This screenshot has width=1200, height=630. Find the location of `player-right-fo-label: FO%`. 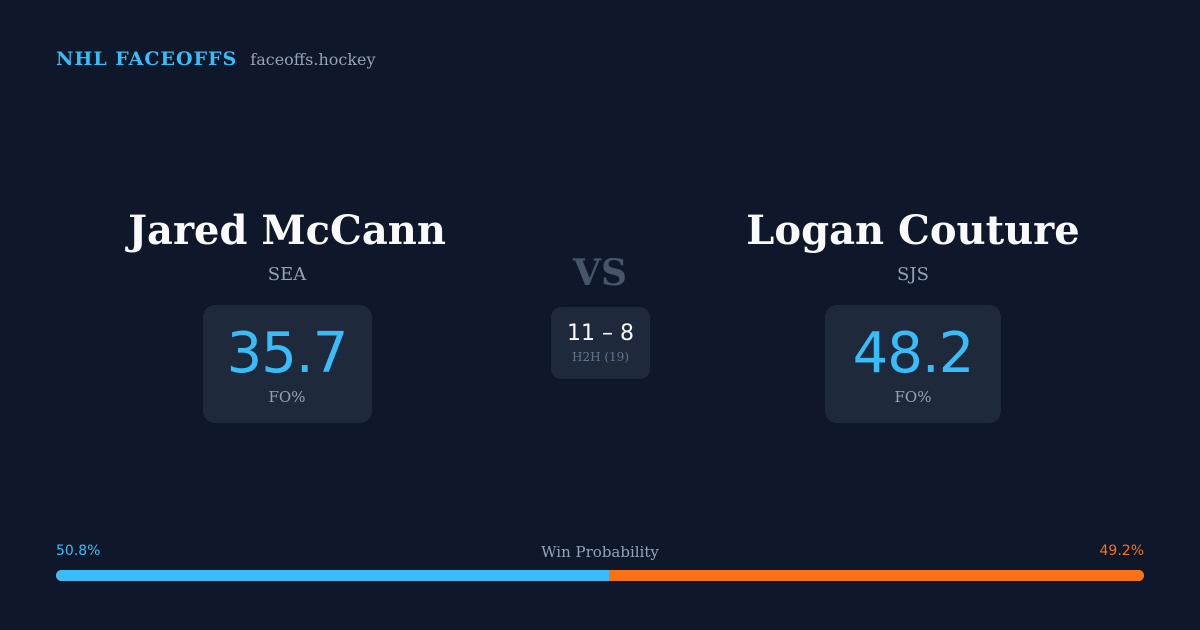

player-right-fo-label: FO% is located at coordinates (913, 397).